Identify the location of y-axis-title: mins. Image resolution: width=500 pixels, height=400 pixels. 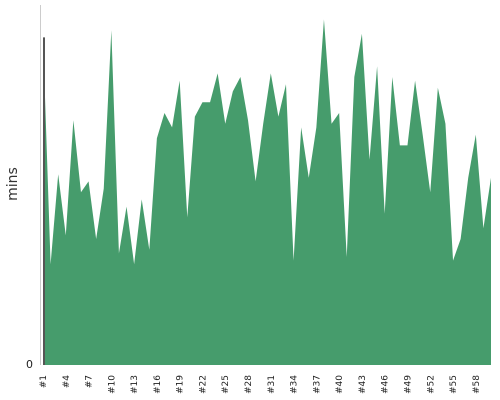
(13, 184).